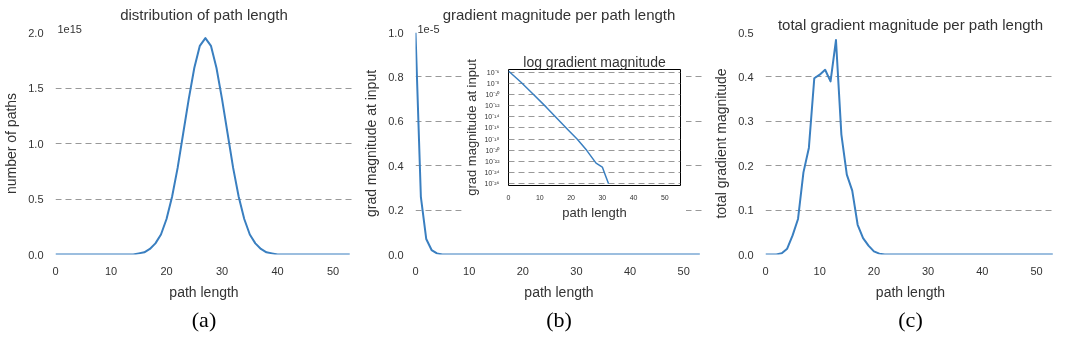 This screenshot has height=339, width=1080. What do you see at coordinates (721, 143) in the screenshot?
I see `y-axis-title: total gradient magnitude` at bounding box center [721, 143].